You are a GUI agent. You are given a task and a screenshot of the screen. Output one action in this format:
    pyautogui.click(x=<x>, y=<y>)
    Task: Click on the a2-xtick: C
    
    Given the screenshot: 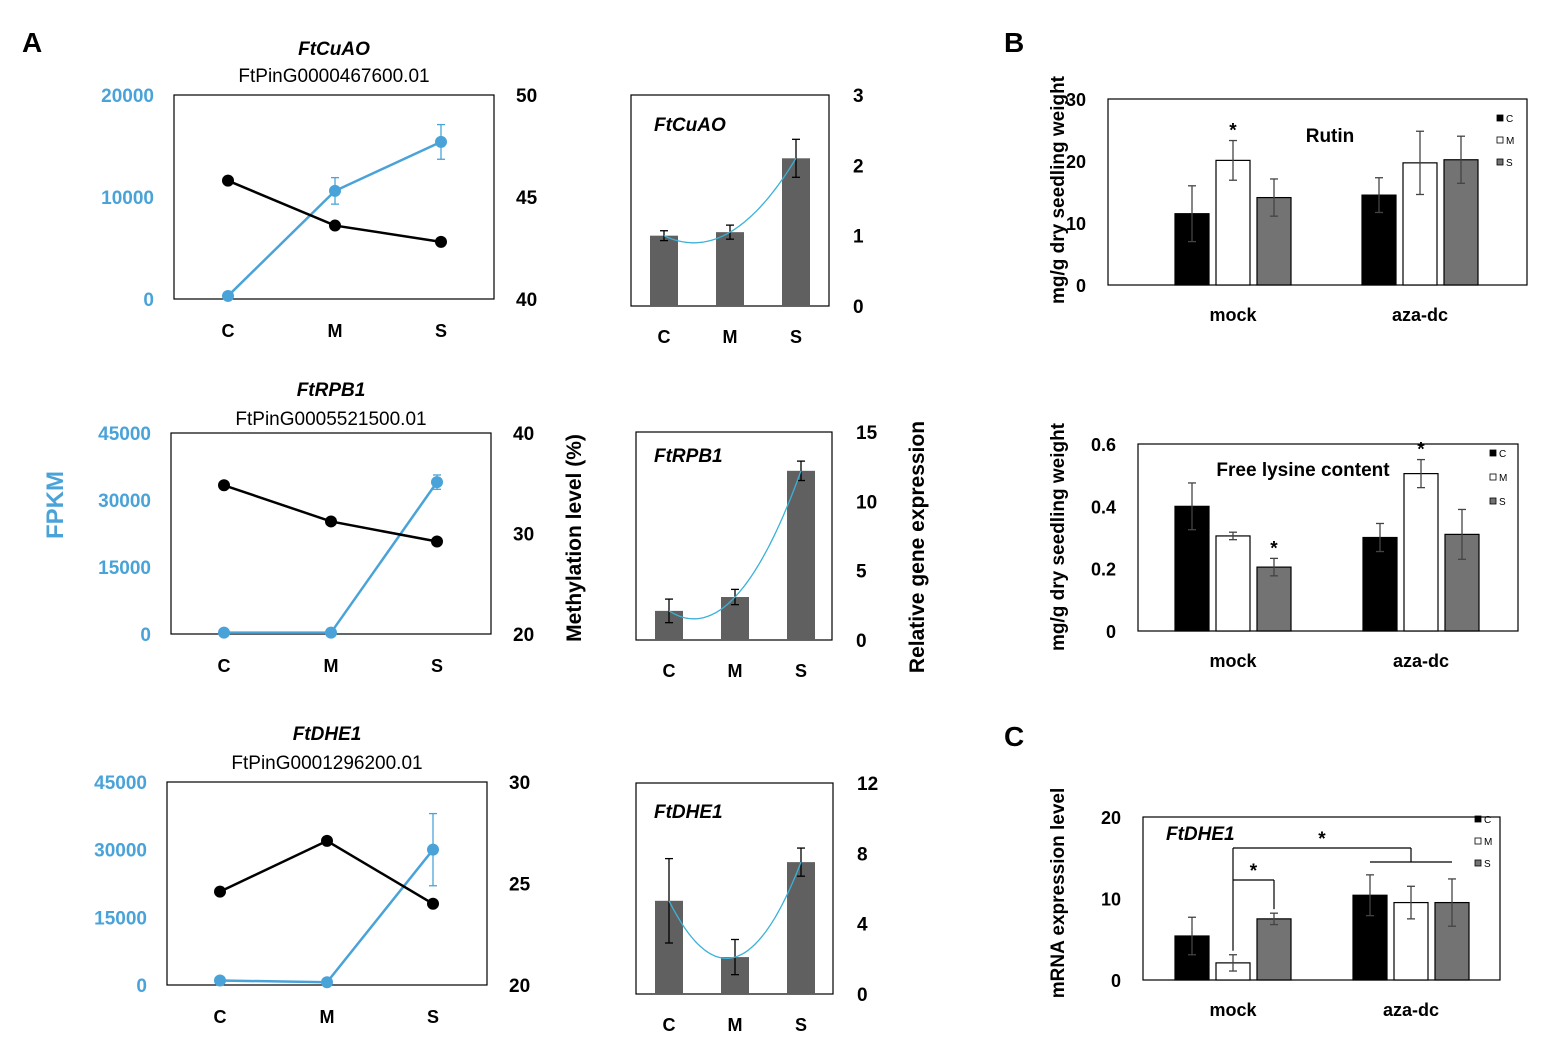 What is the action you would take?
    pyautogui.click(x=224, y=666)
    